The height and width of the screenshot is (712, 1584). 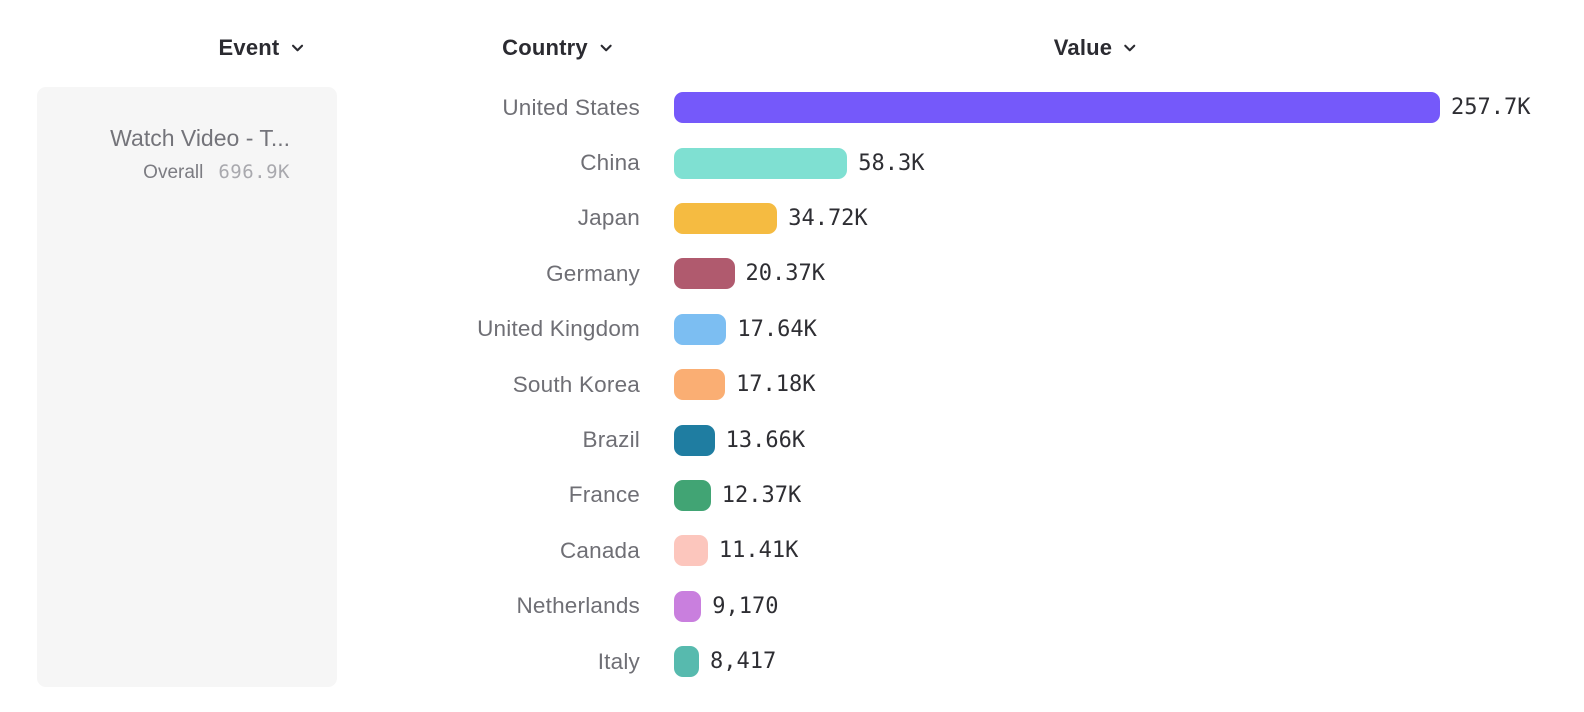 What do you see at coordinates (593, 273) in the screenshot?
I see `country-label: Germany` at bounding box center [593, 273].